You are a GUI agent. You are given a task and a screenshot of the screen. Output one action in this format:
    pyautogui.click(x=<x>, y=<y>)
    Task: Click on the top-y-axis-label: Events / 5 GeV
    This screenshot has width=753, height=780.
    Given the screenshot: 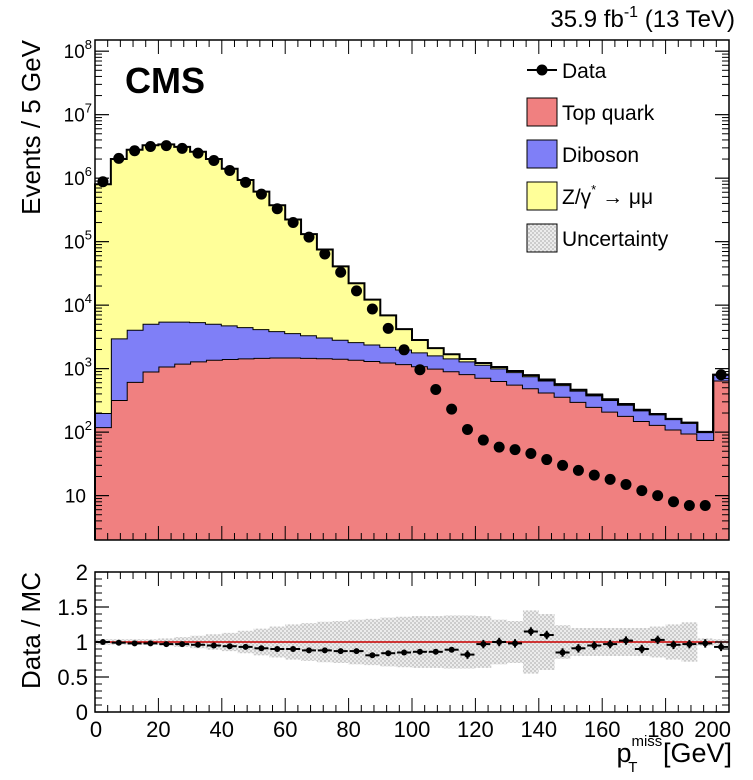 What is the action you would take?
    pyautogui.click(x=31, y=127)
    